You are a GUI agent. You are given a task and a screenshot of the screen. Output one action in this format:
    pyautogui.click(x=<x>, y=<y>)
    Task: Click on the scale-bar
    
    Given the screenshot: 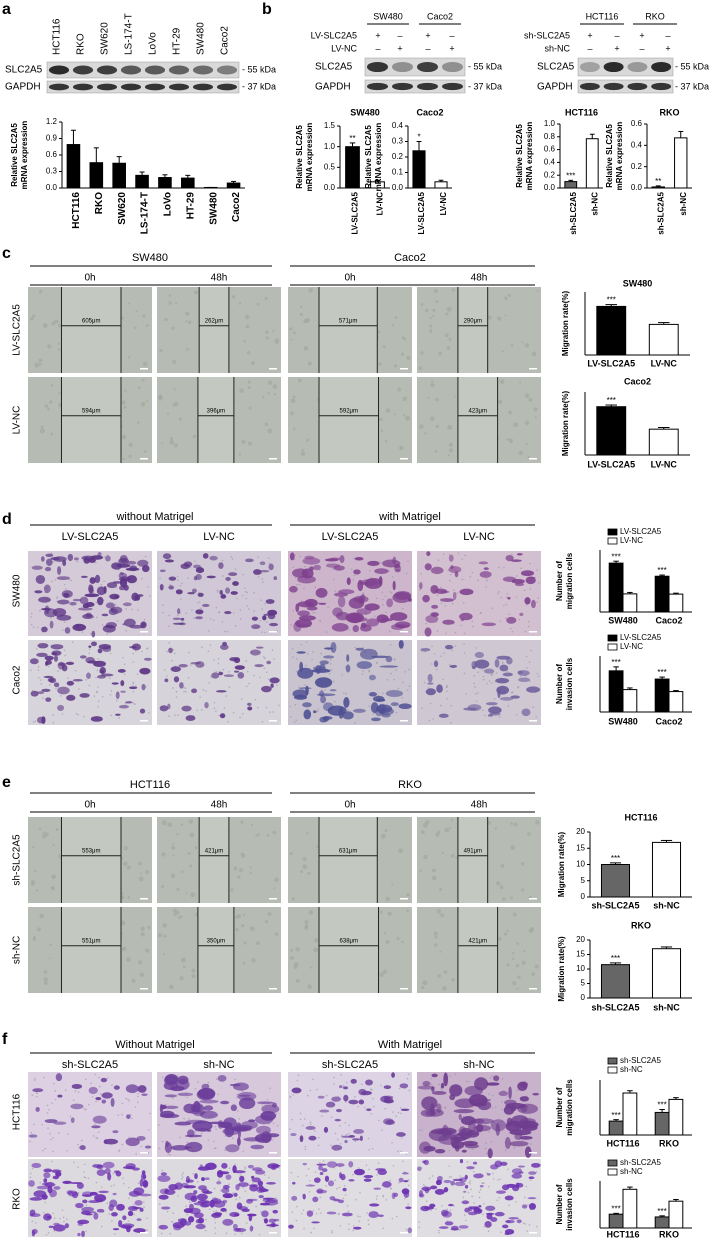 What is the action you would take?
    pyautogui.click(x=273, y=1153)
    